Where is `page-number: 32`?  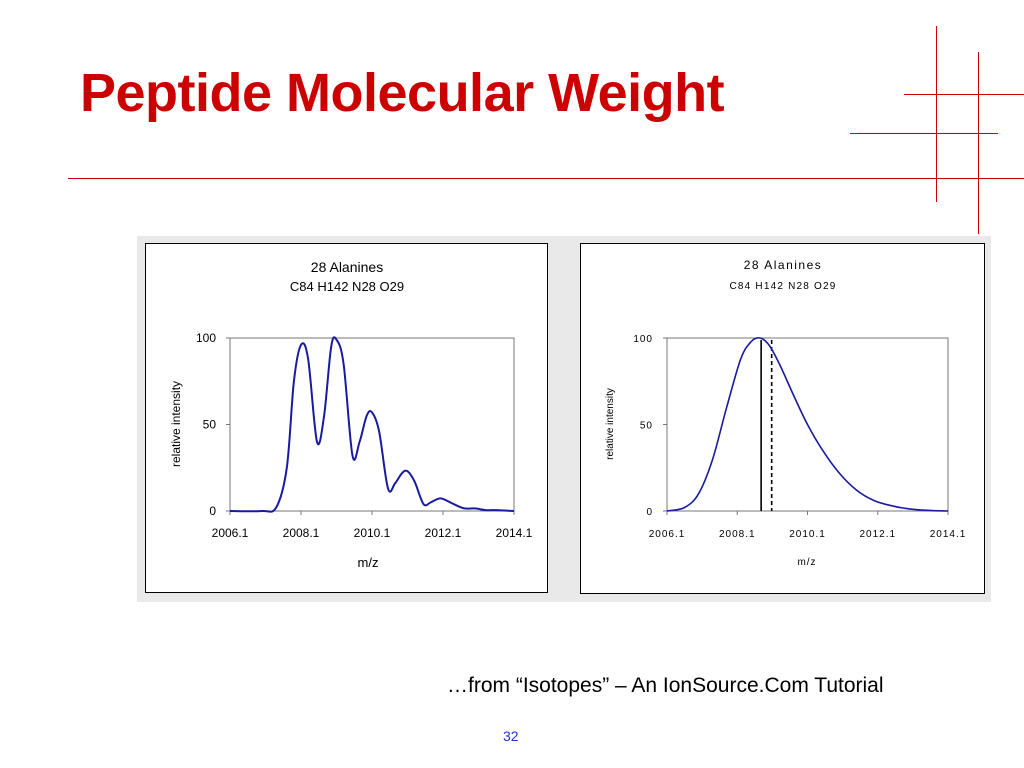 page-number: 32 is located at coordinates (511, 736).